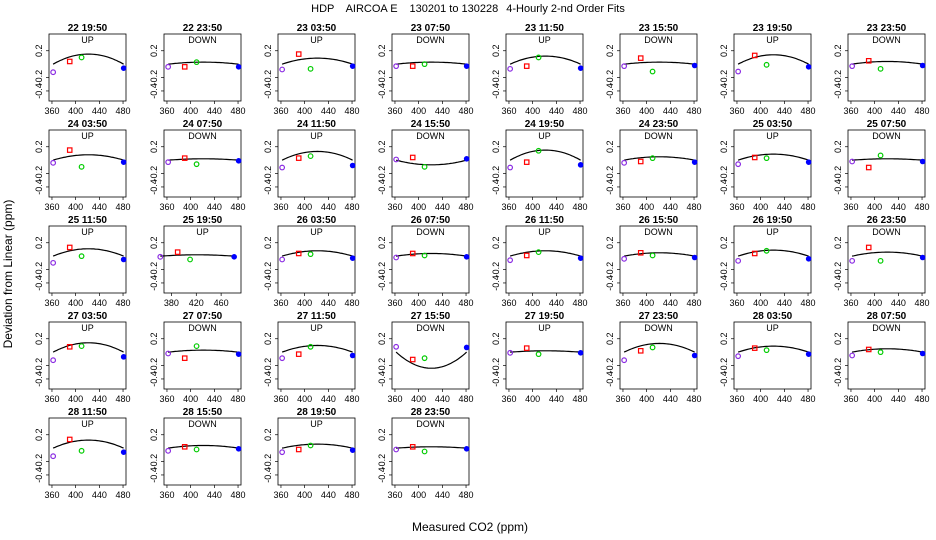 The image size is (936, 540). Describe the element at coordinates (565, 9) in the screenshot. I see `title-fit: 4-Hourly 2-nd Order Fits` at that location.